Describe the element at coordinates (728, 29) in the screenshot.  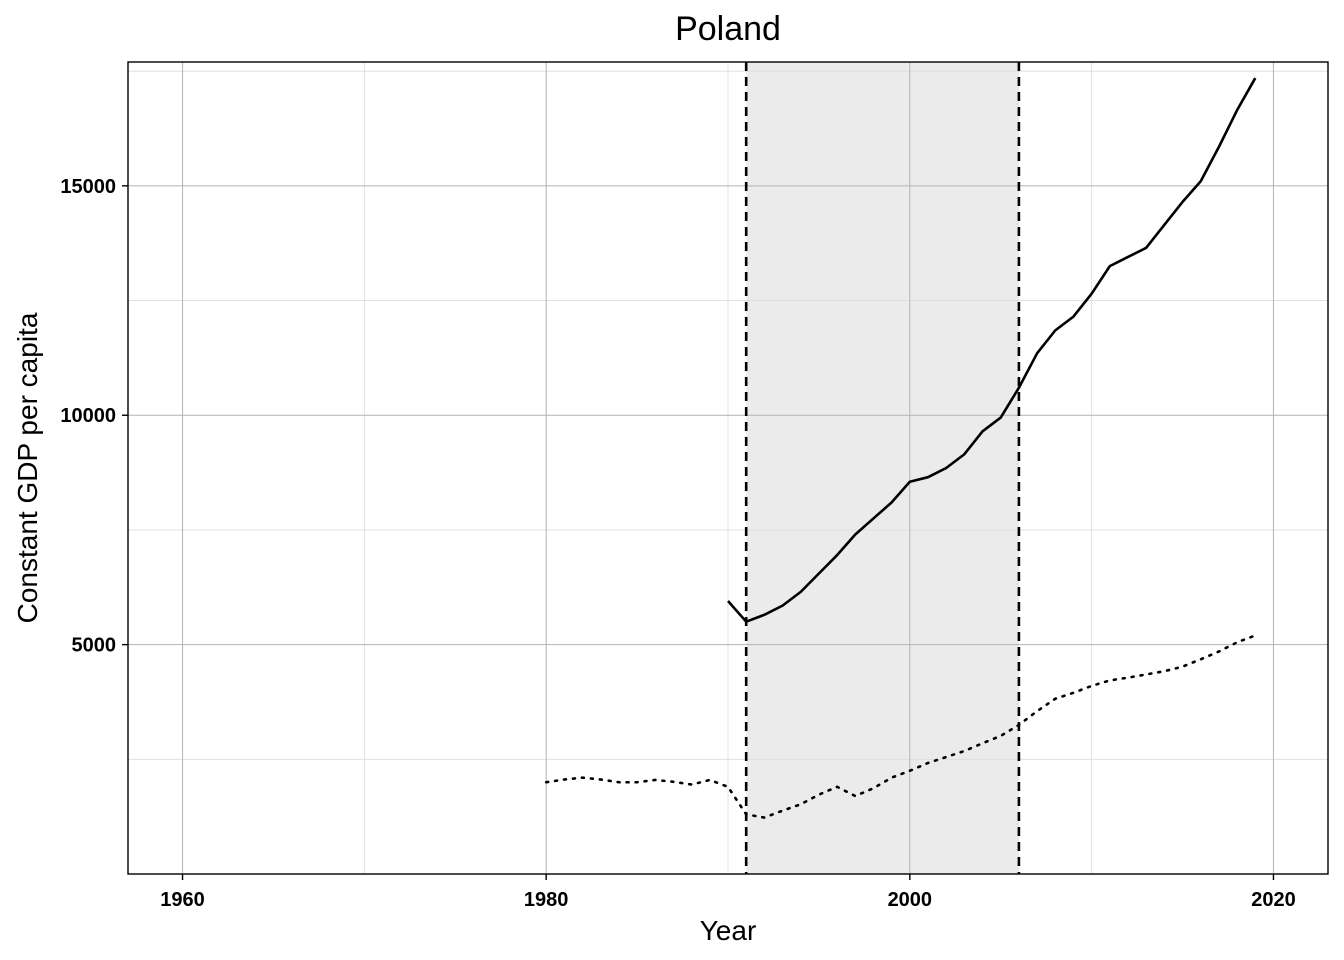
I see `chart-title: Poland` at that location.